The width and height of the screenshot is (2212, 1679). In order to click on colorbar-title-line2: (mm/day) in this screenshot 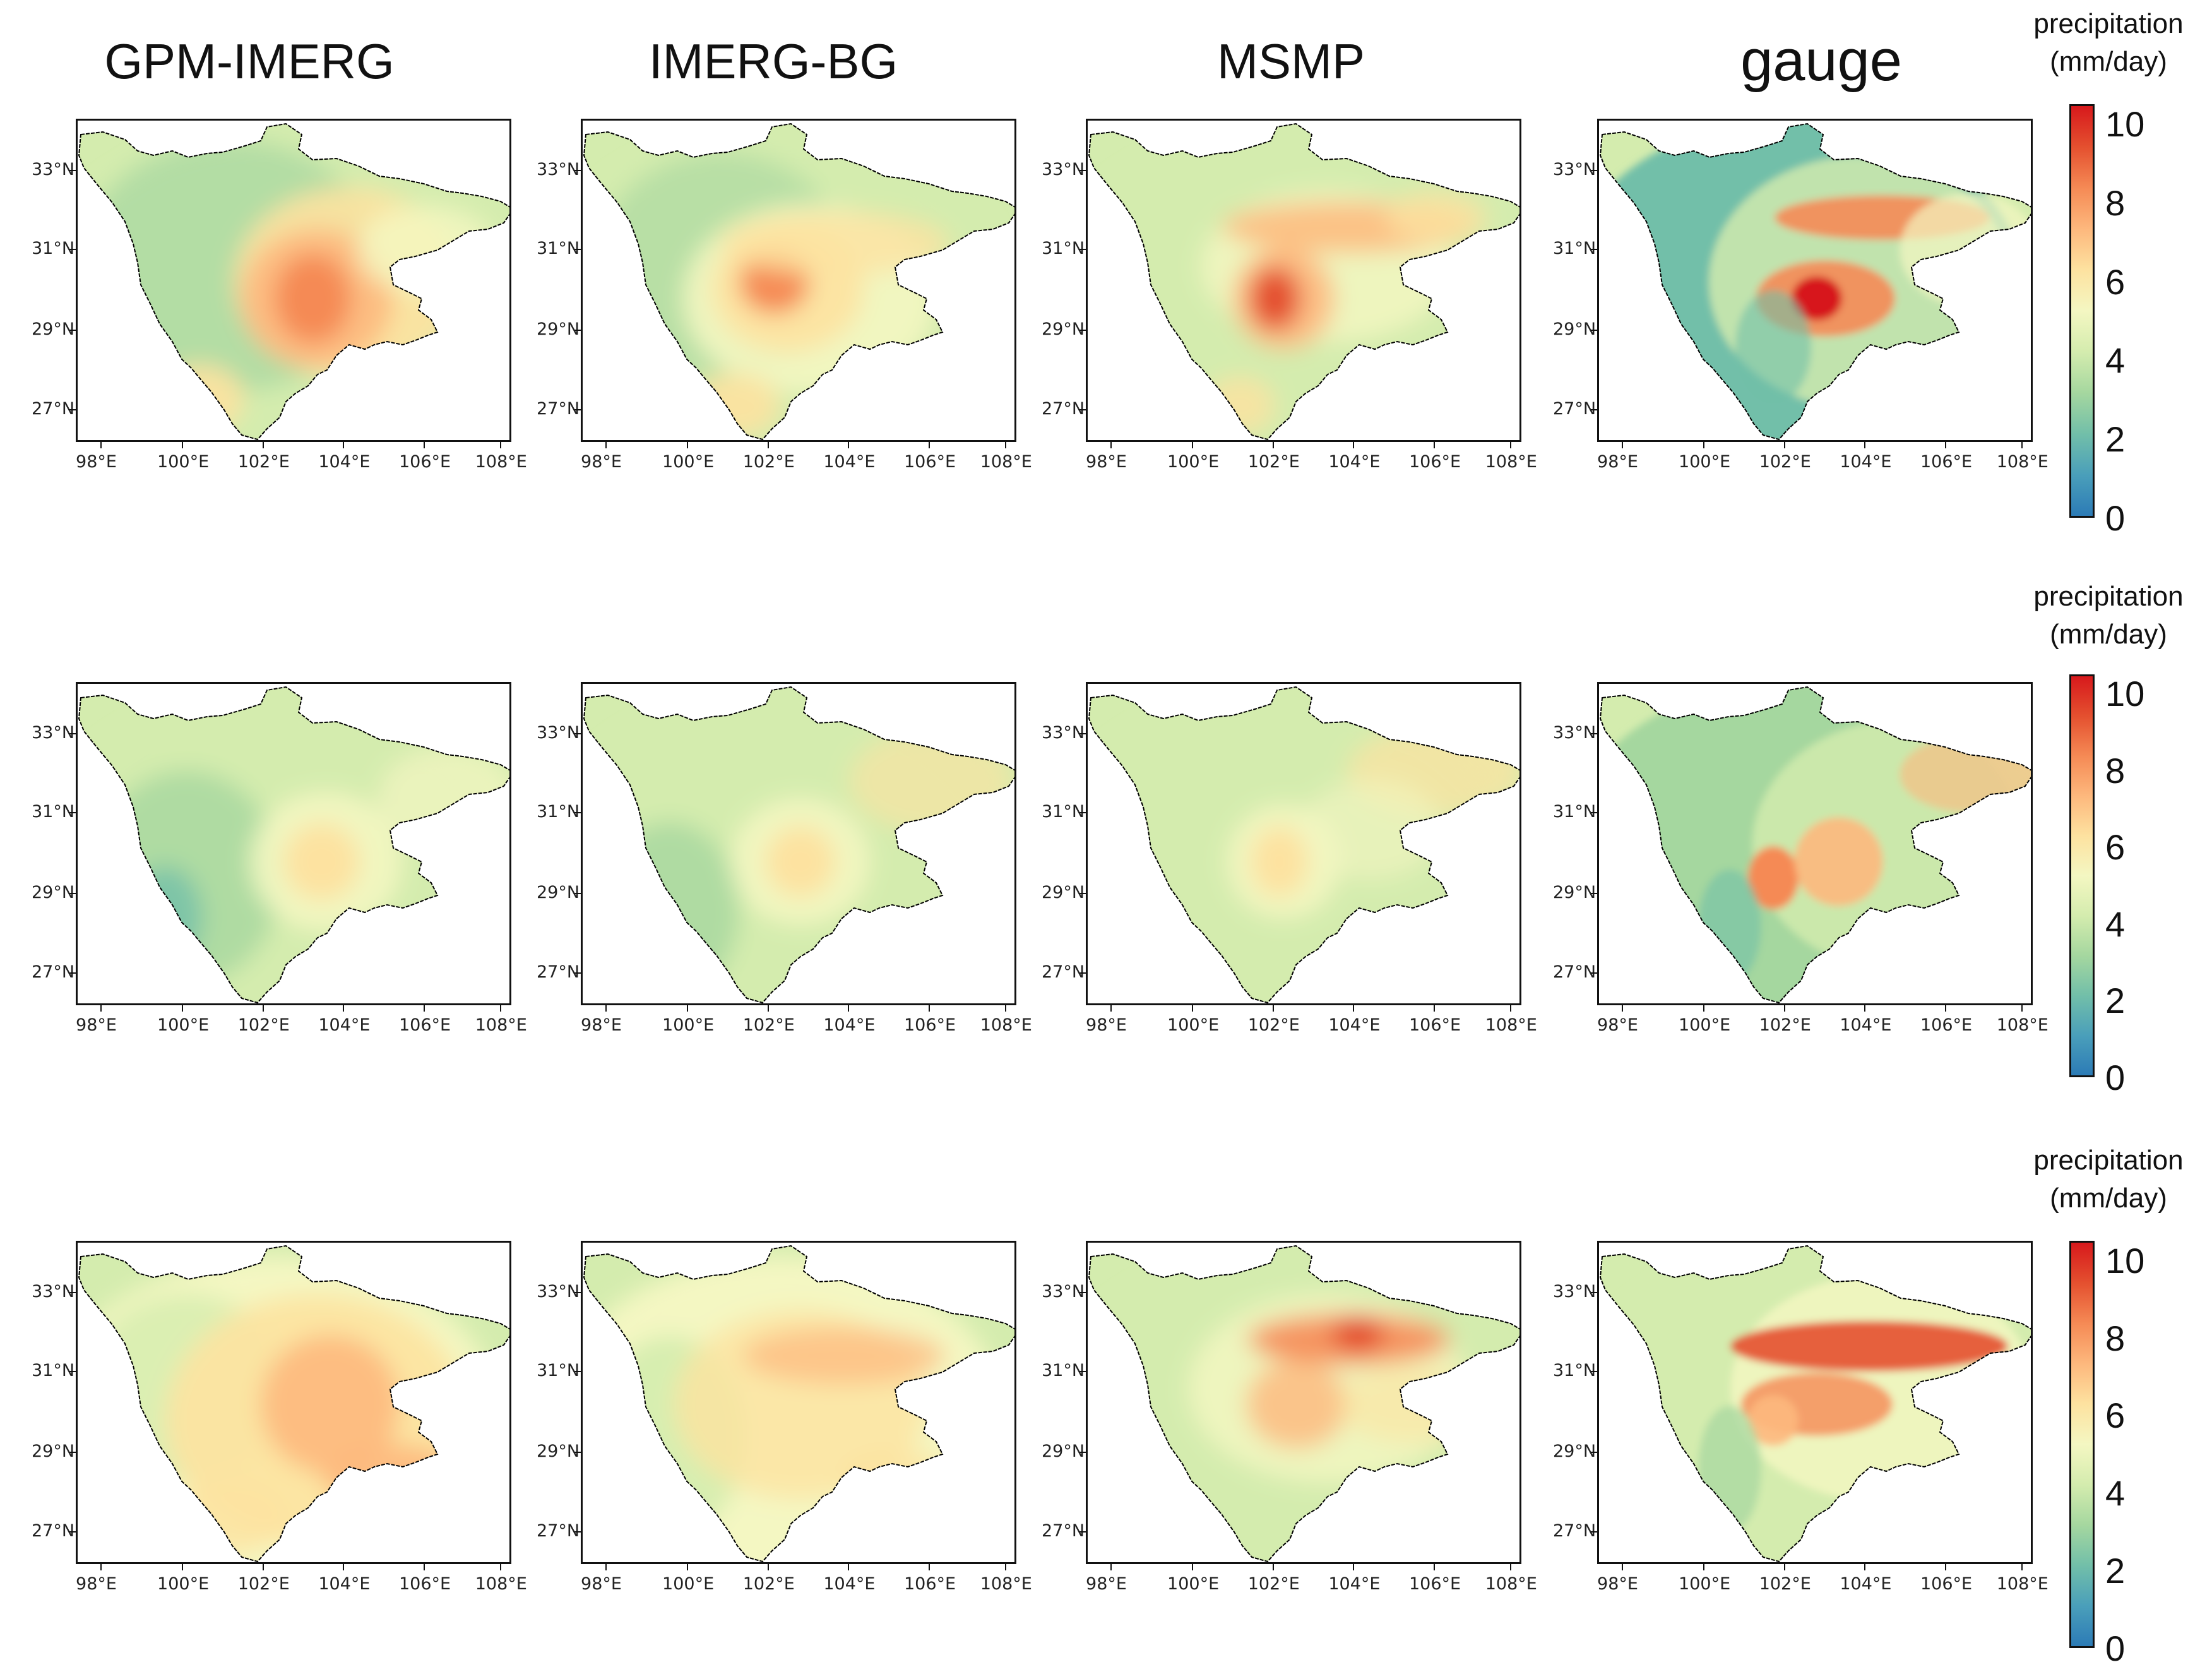, I will do `click(2108, 1198)`.